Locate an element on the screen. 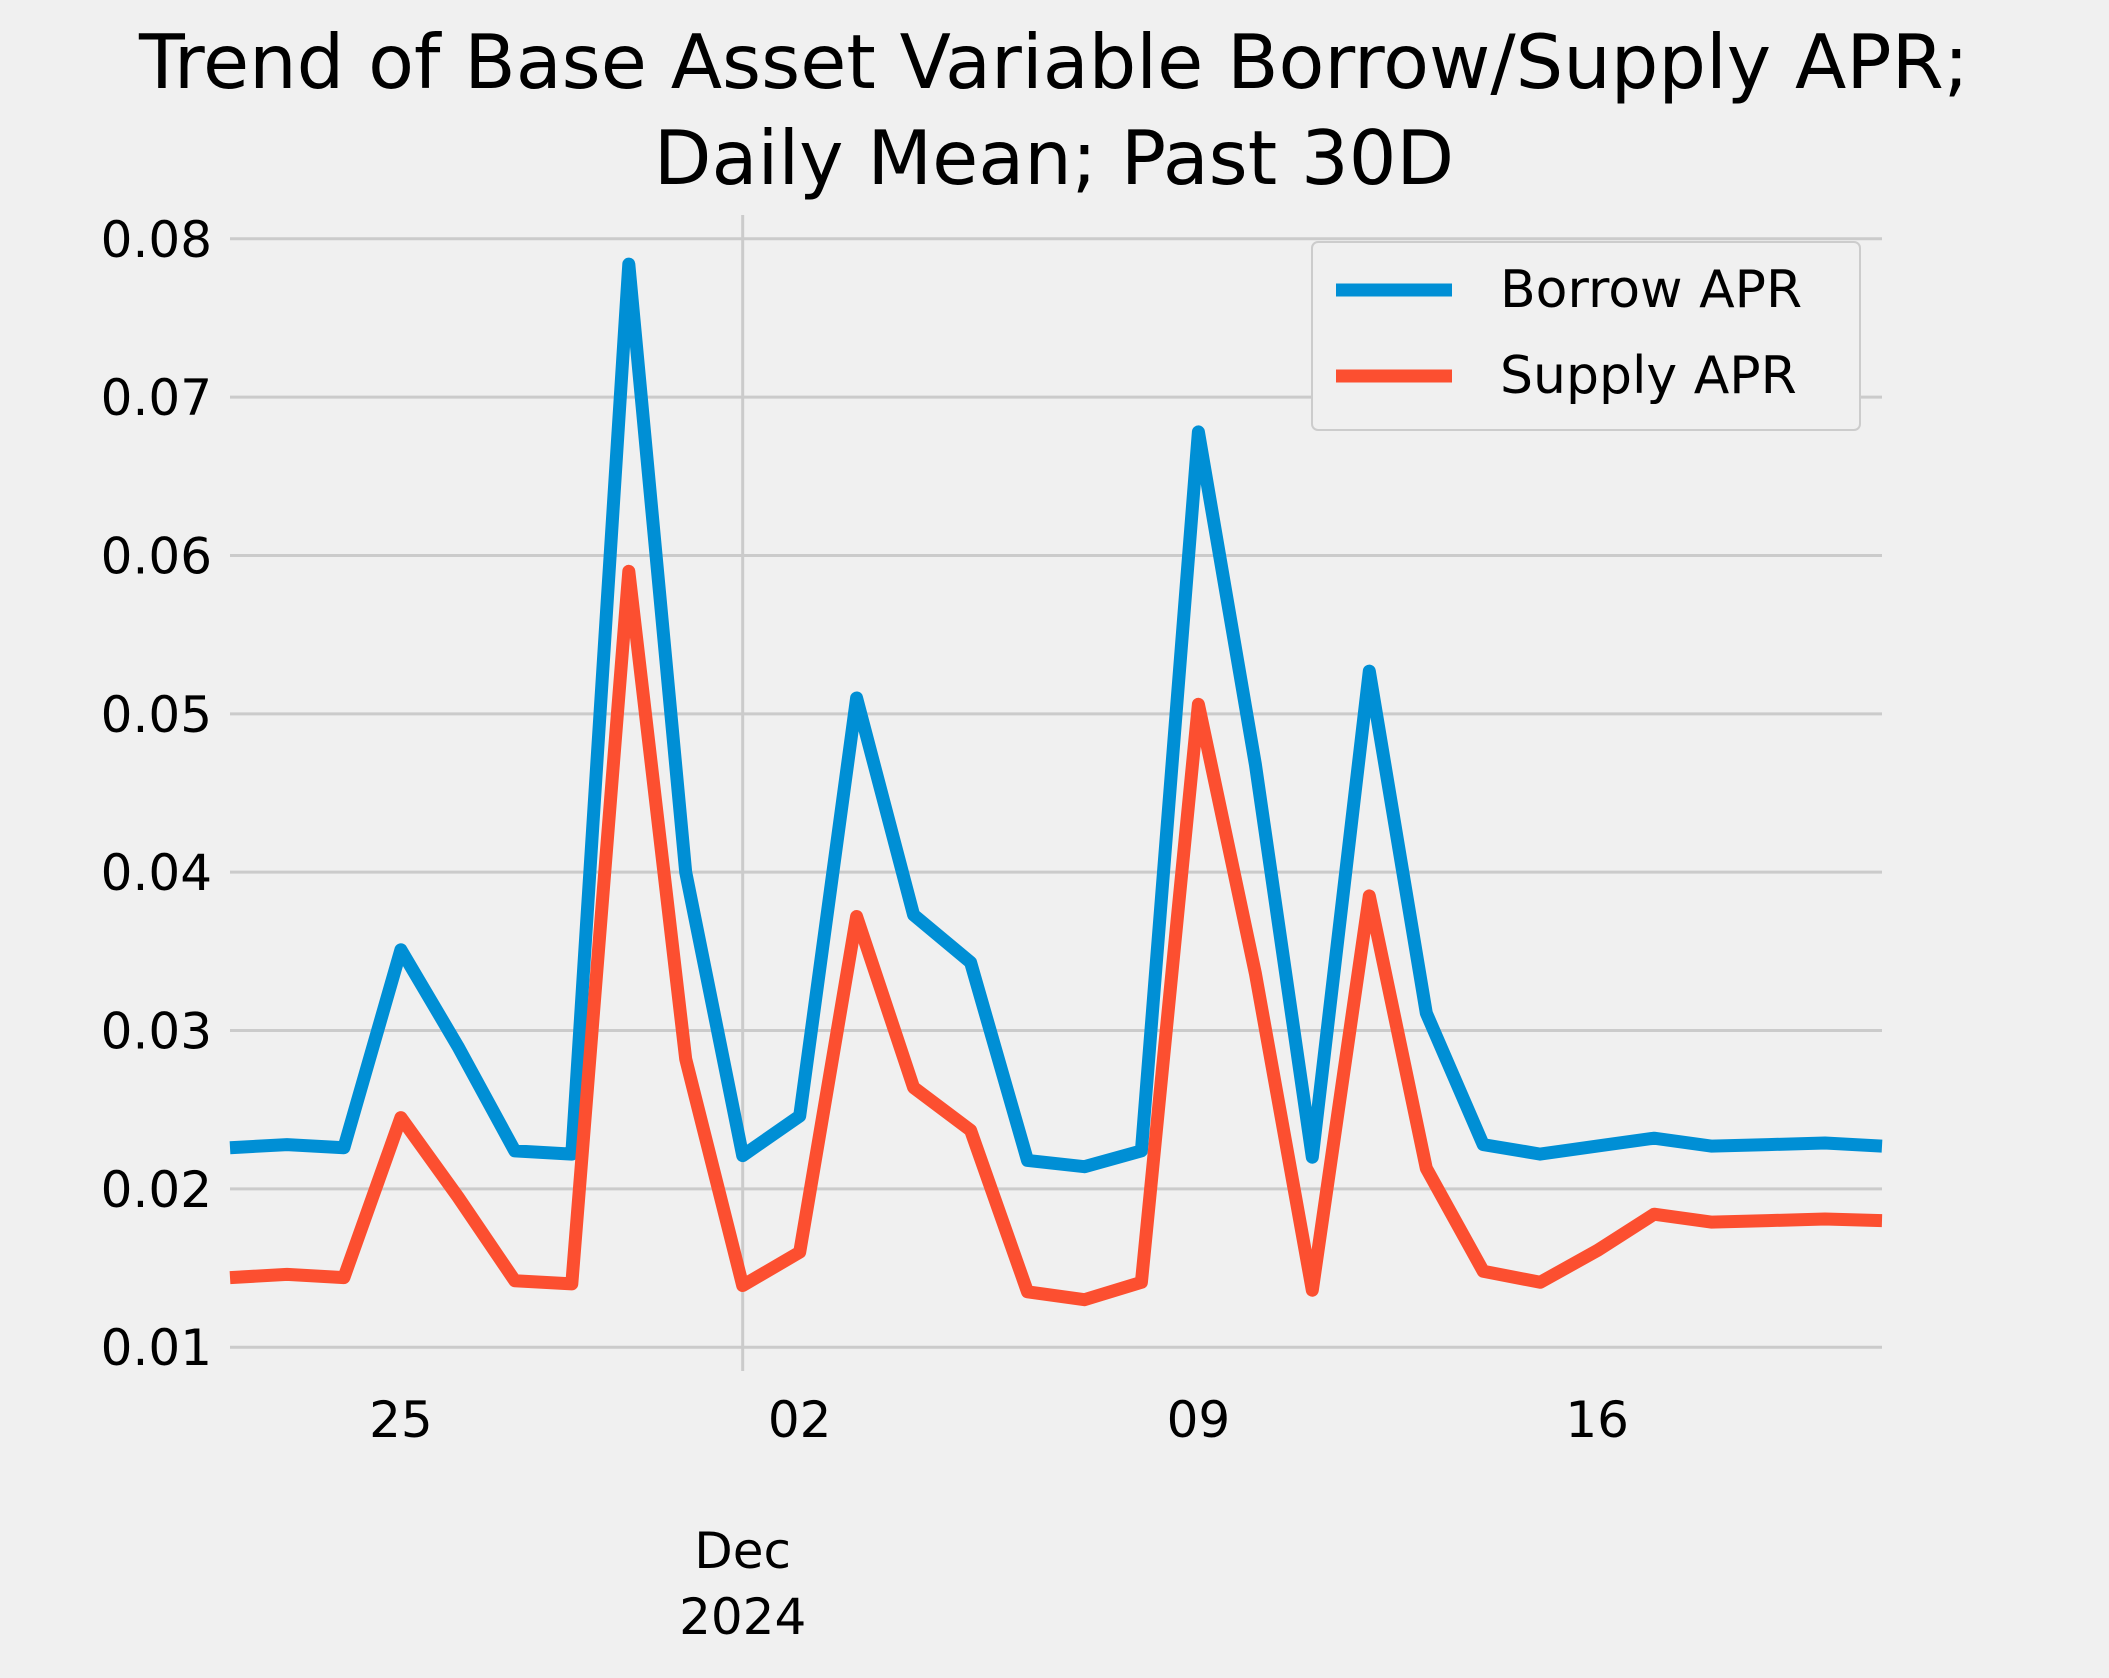 The width and height of the screenshot is (2109, 1678). x-major-tick-year: 2024 is located at coordinates (742, 1617).